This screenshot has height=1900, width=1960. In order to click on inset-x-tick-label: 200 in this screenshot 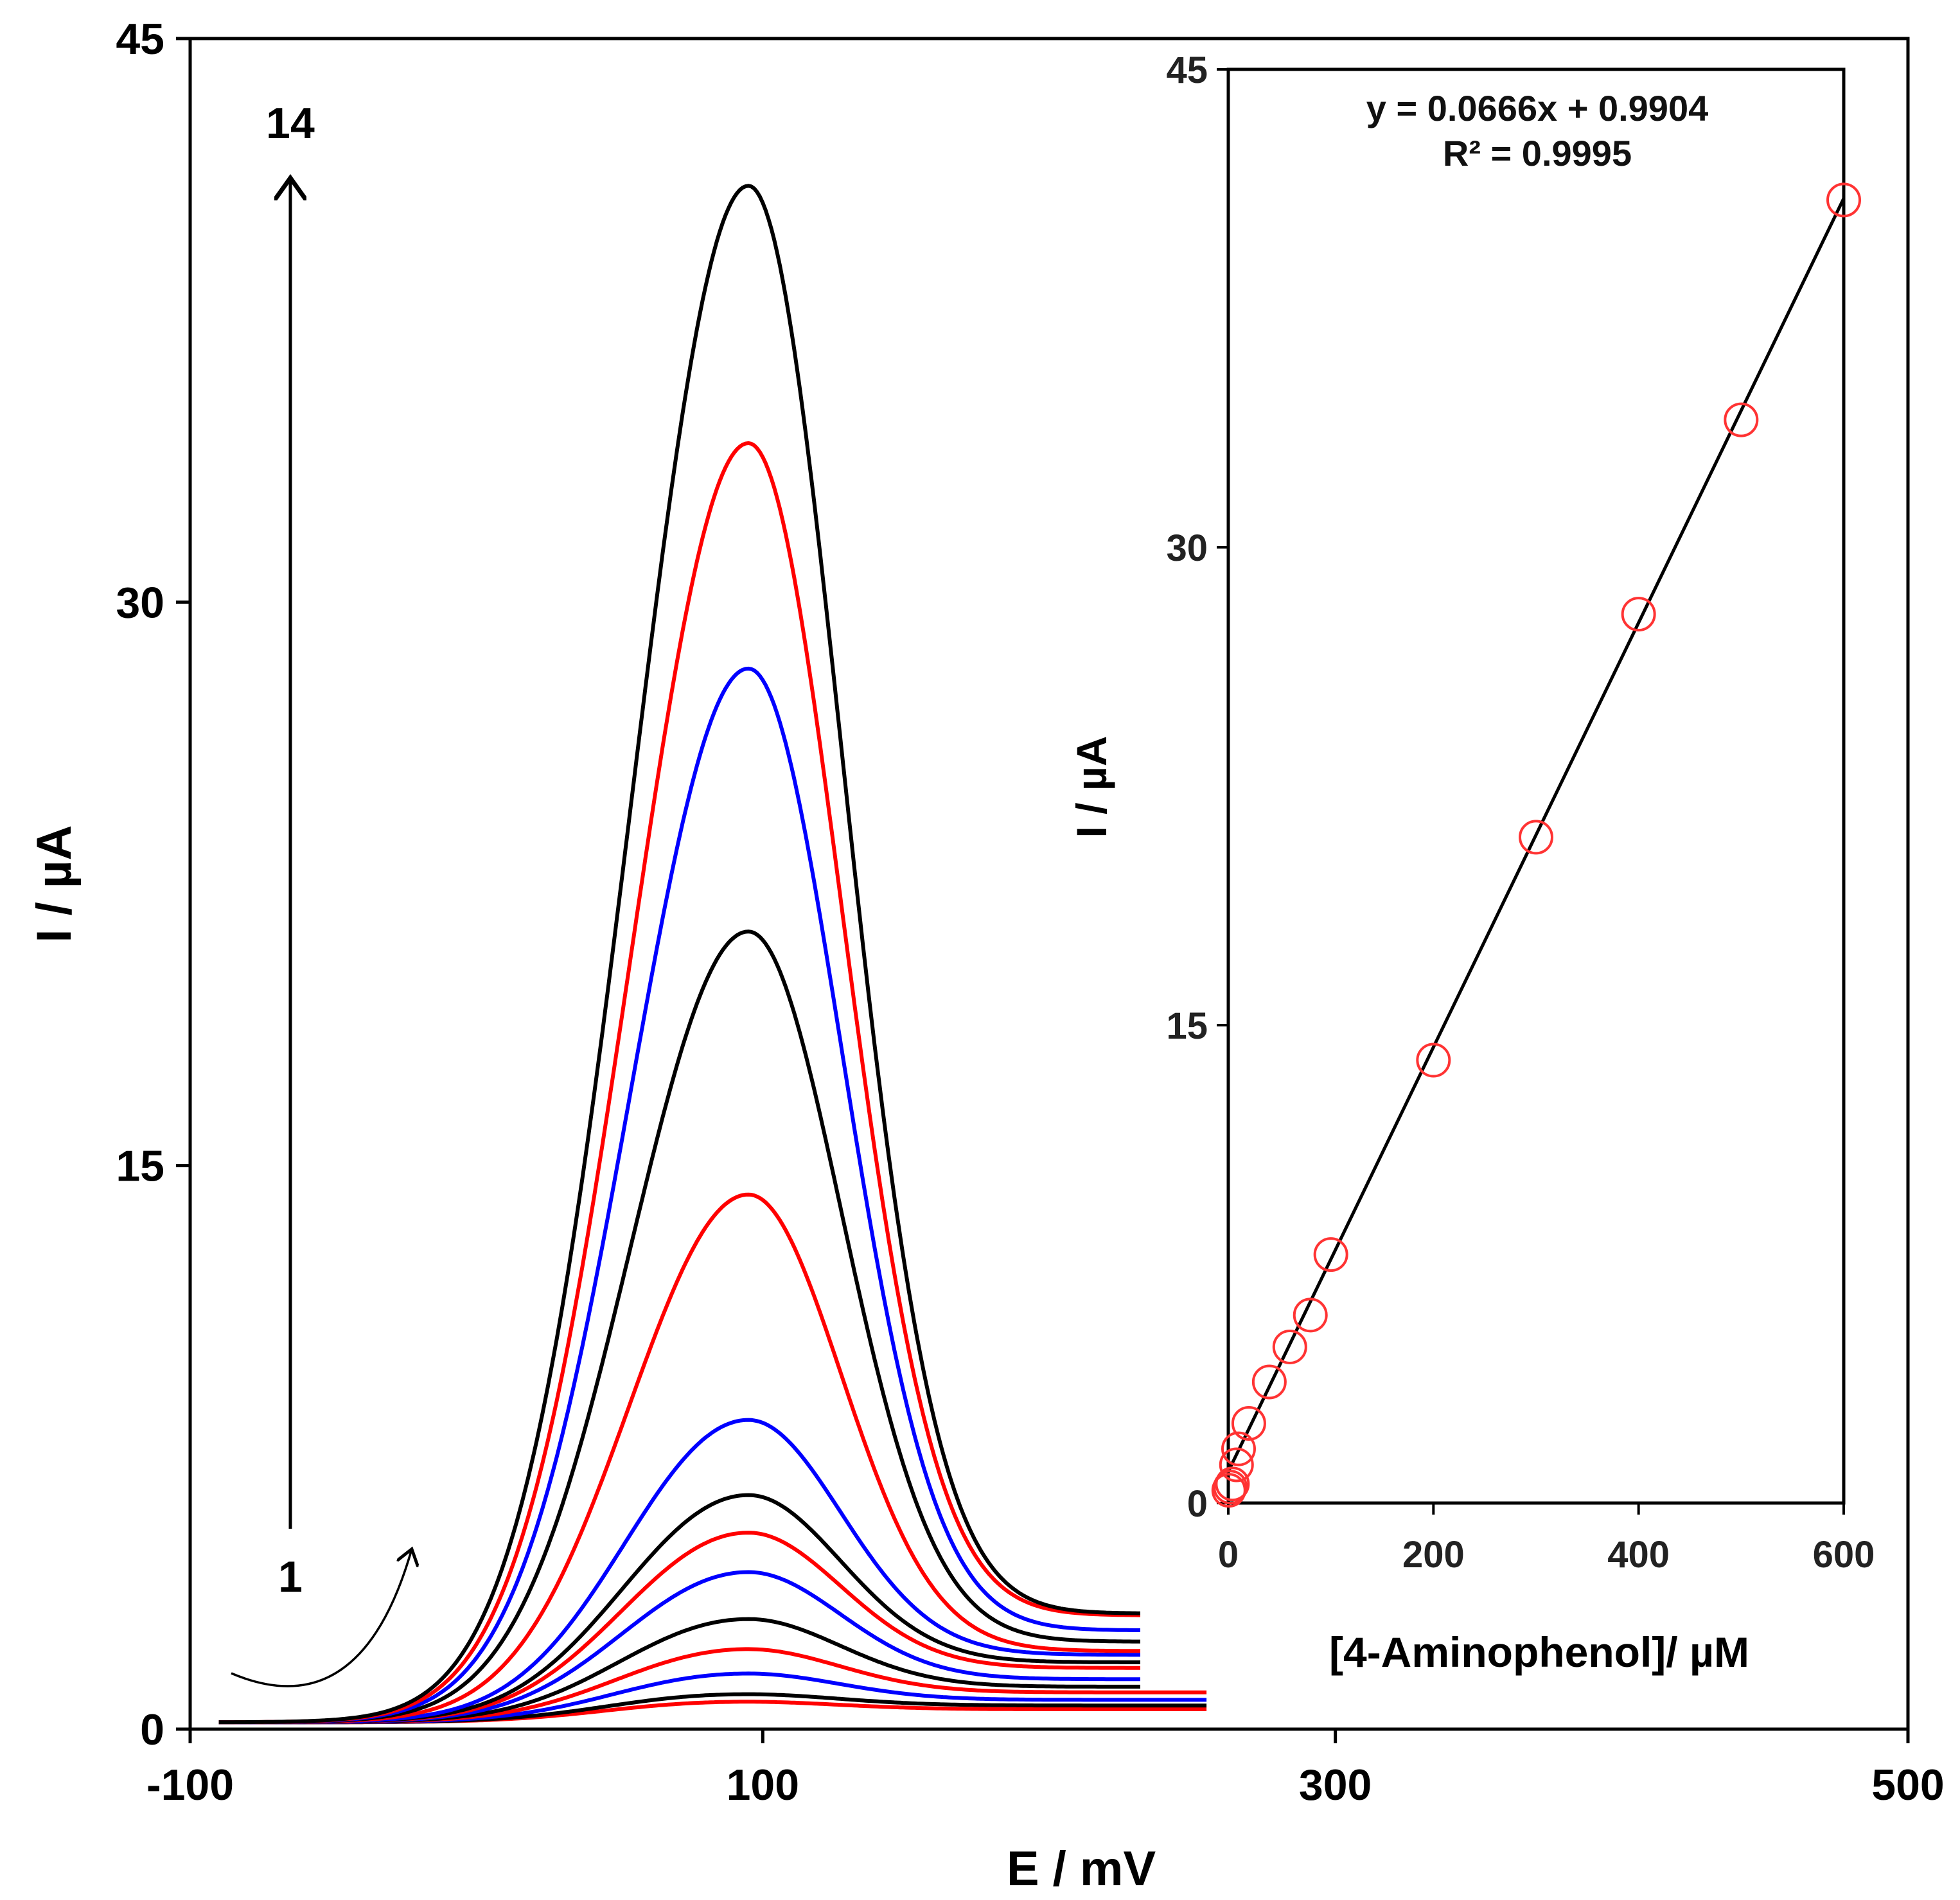, I will do `click(1434, 1555)`.